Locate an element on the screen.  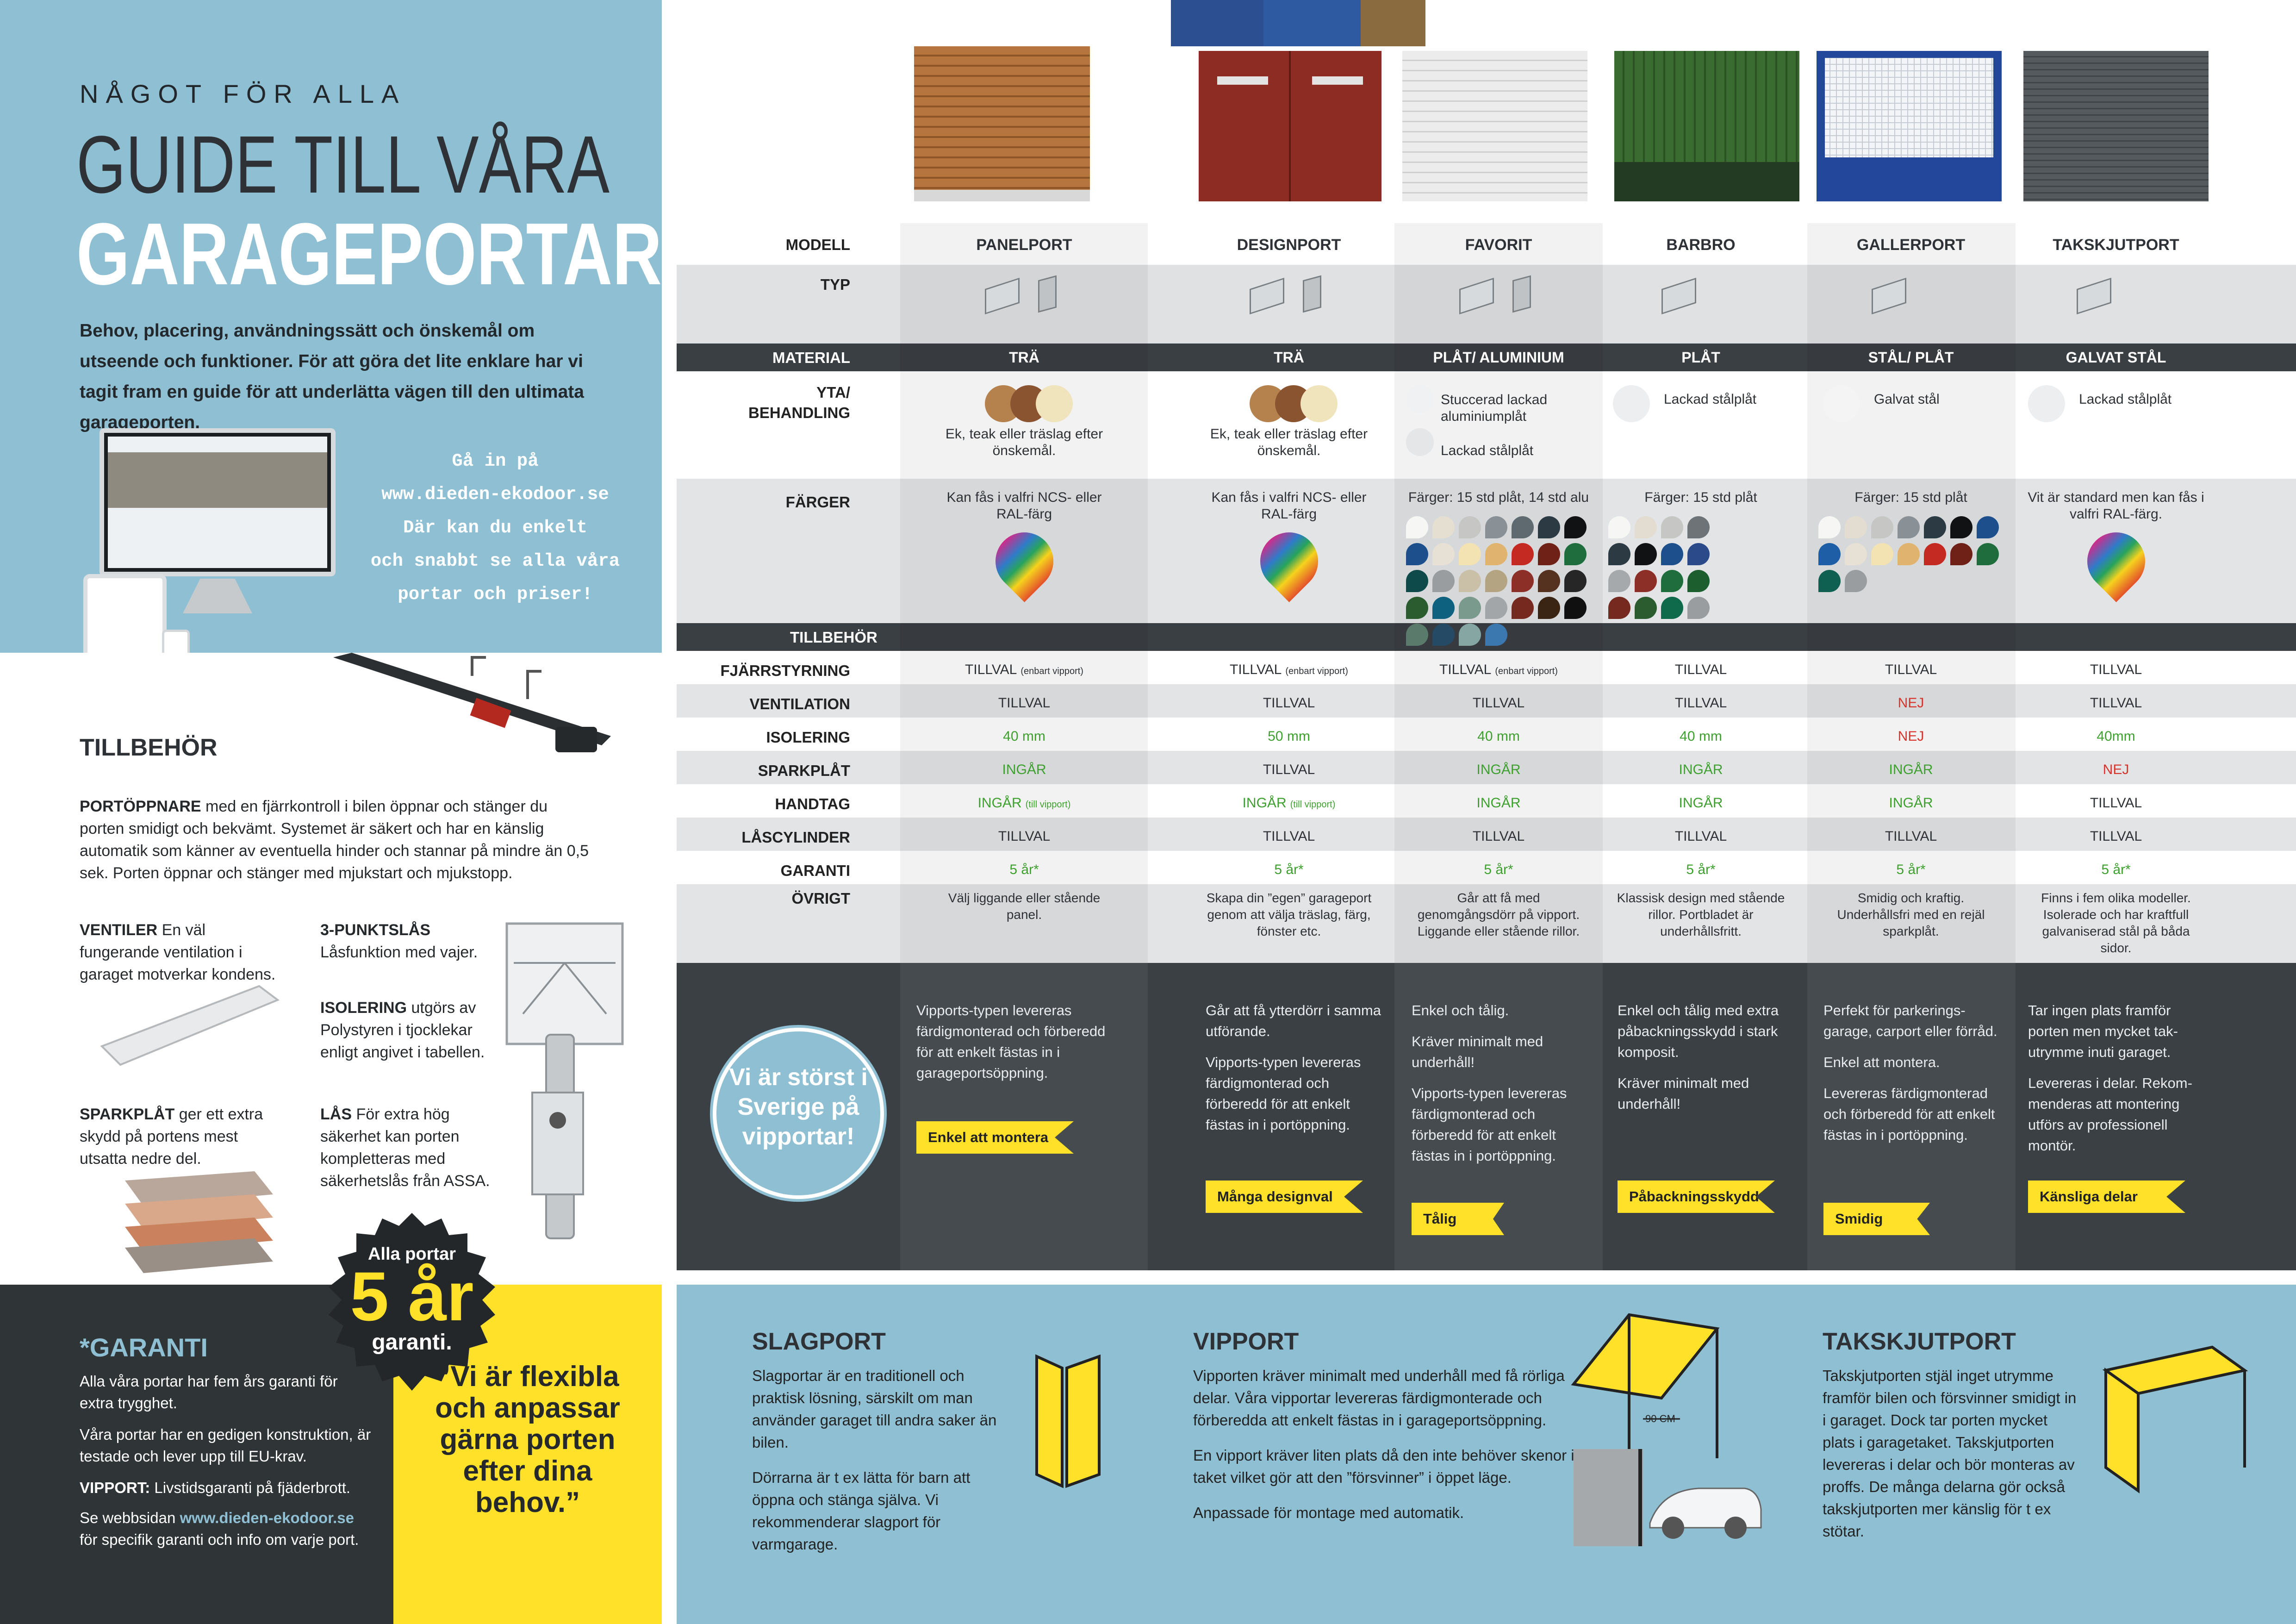
insulation-value: 40 mm is located at coordinates (1701, 736).